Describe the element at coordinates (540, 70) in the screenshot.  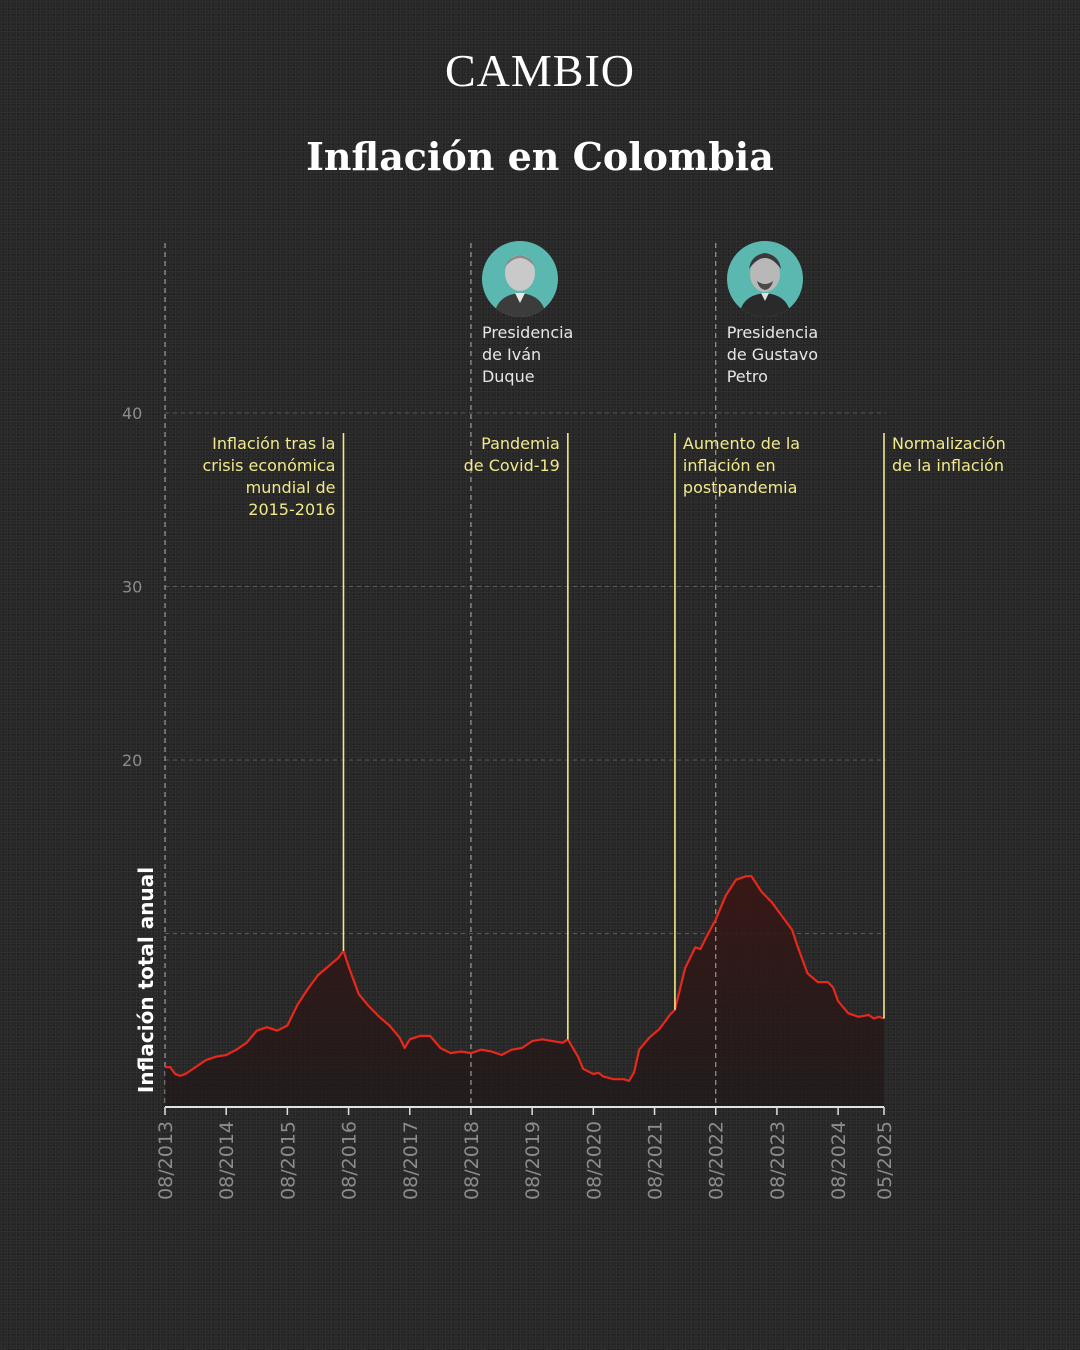
I see `brand-logo: CAMBIO` at that location.